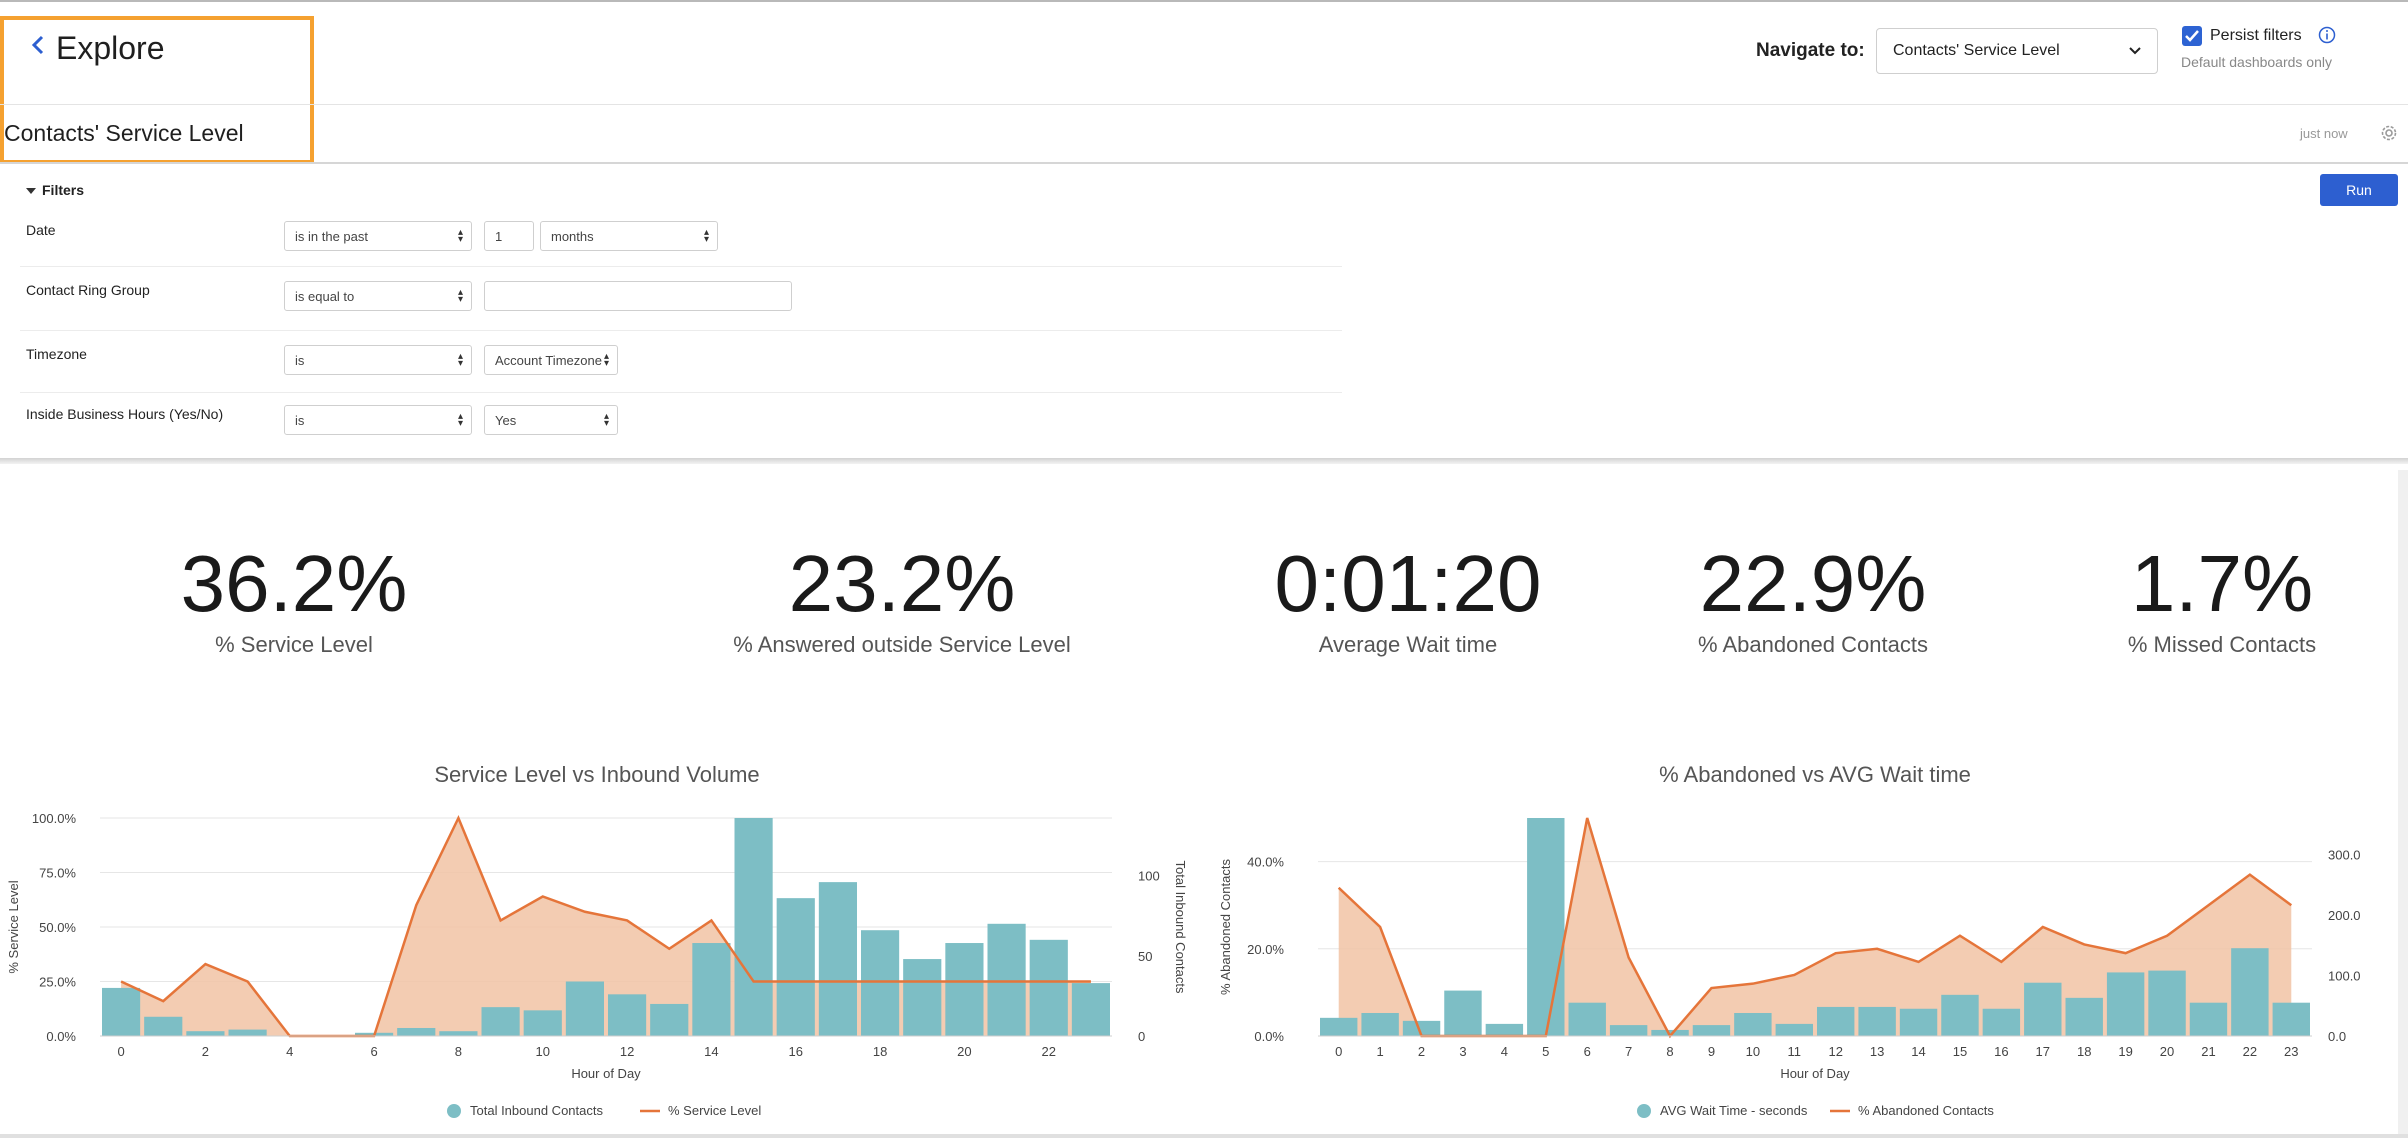  I want to click on y-axis-title-left: % Service Level, so click(13, 926).